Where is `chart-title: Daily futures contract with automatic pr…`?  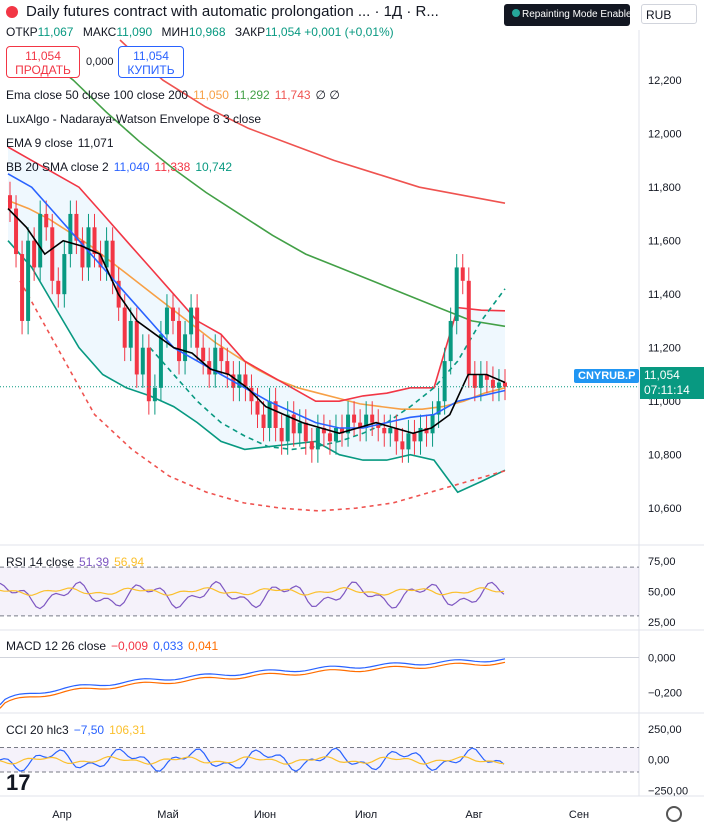
chart-title: Daily futures contract with automatic pr… is located at coordinates (232, 11).